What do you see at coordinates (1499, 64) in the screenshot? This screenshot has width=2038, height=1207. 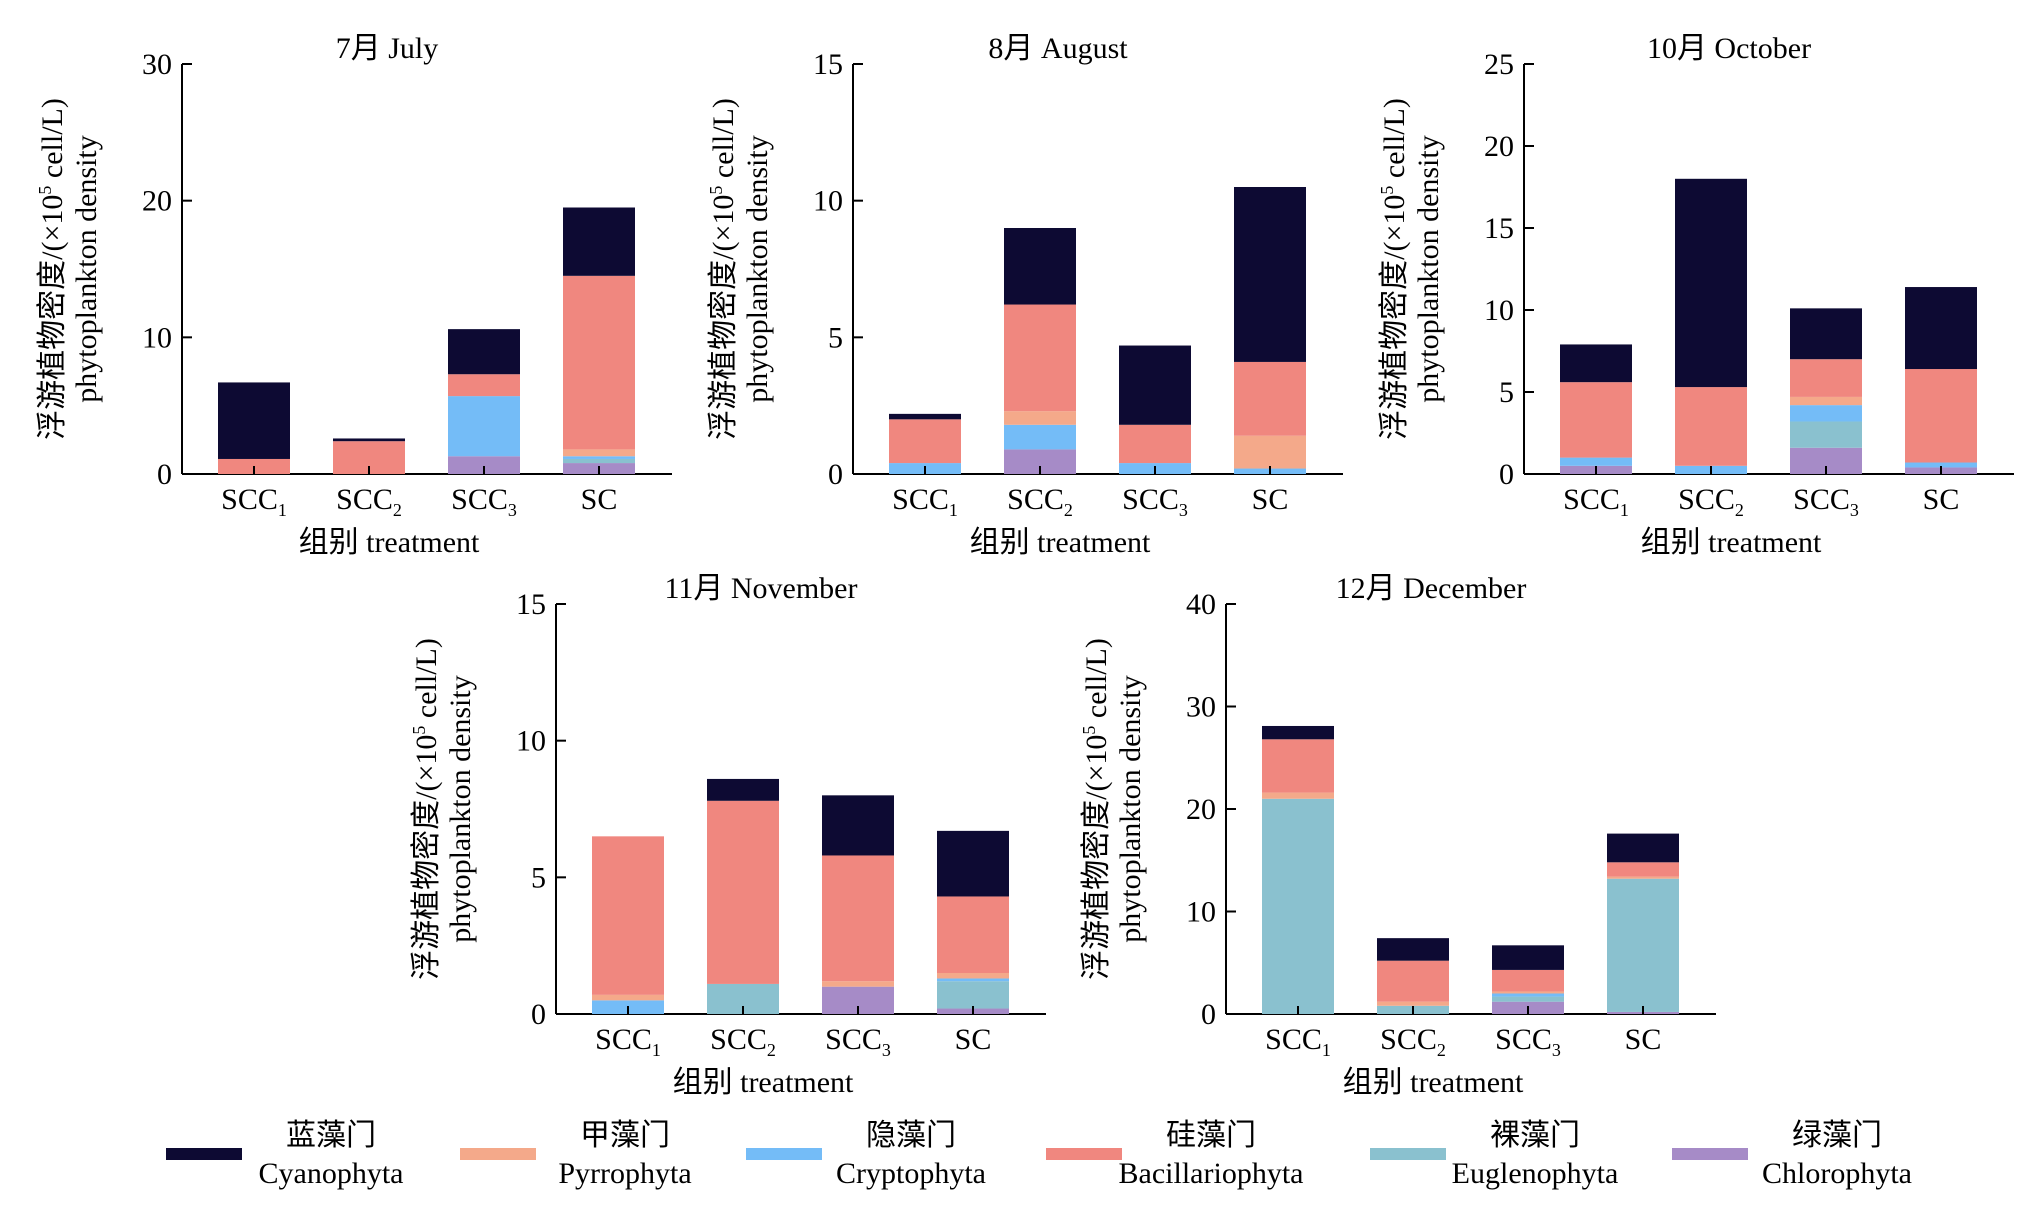 I see `y-tick-label: 25` at bounding box center [1499, 64].